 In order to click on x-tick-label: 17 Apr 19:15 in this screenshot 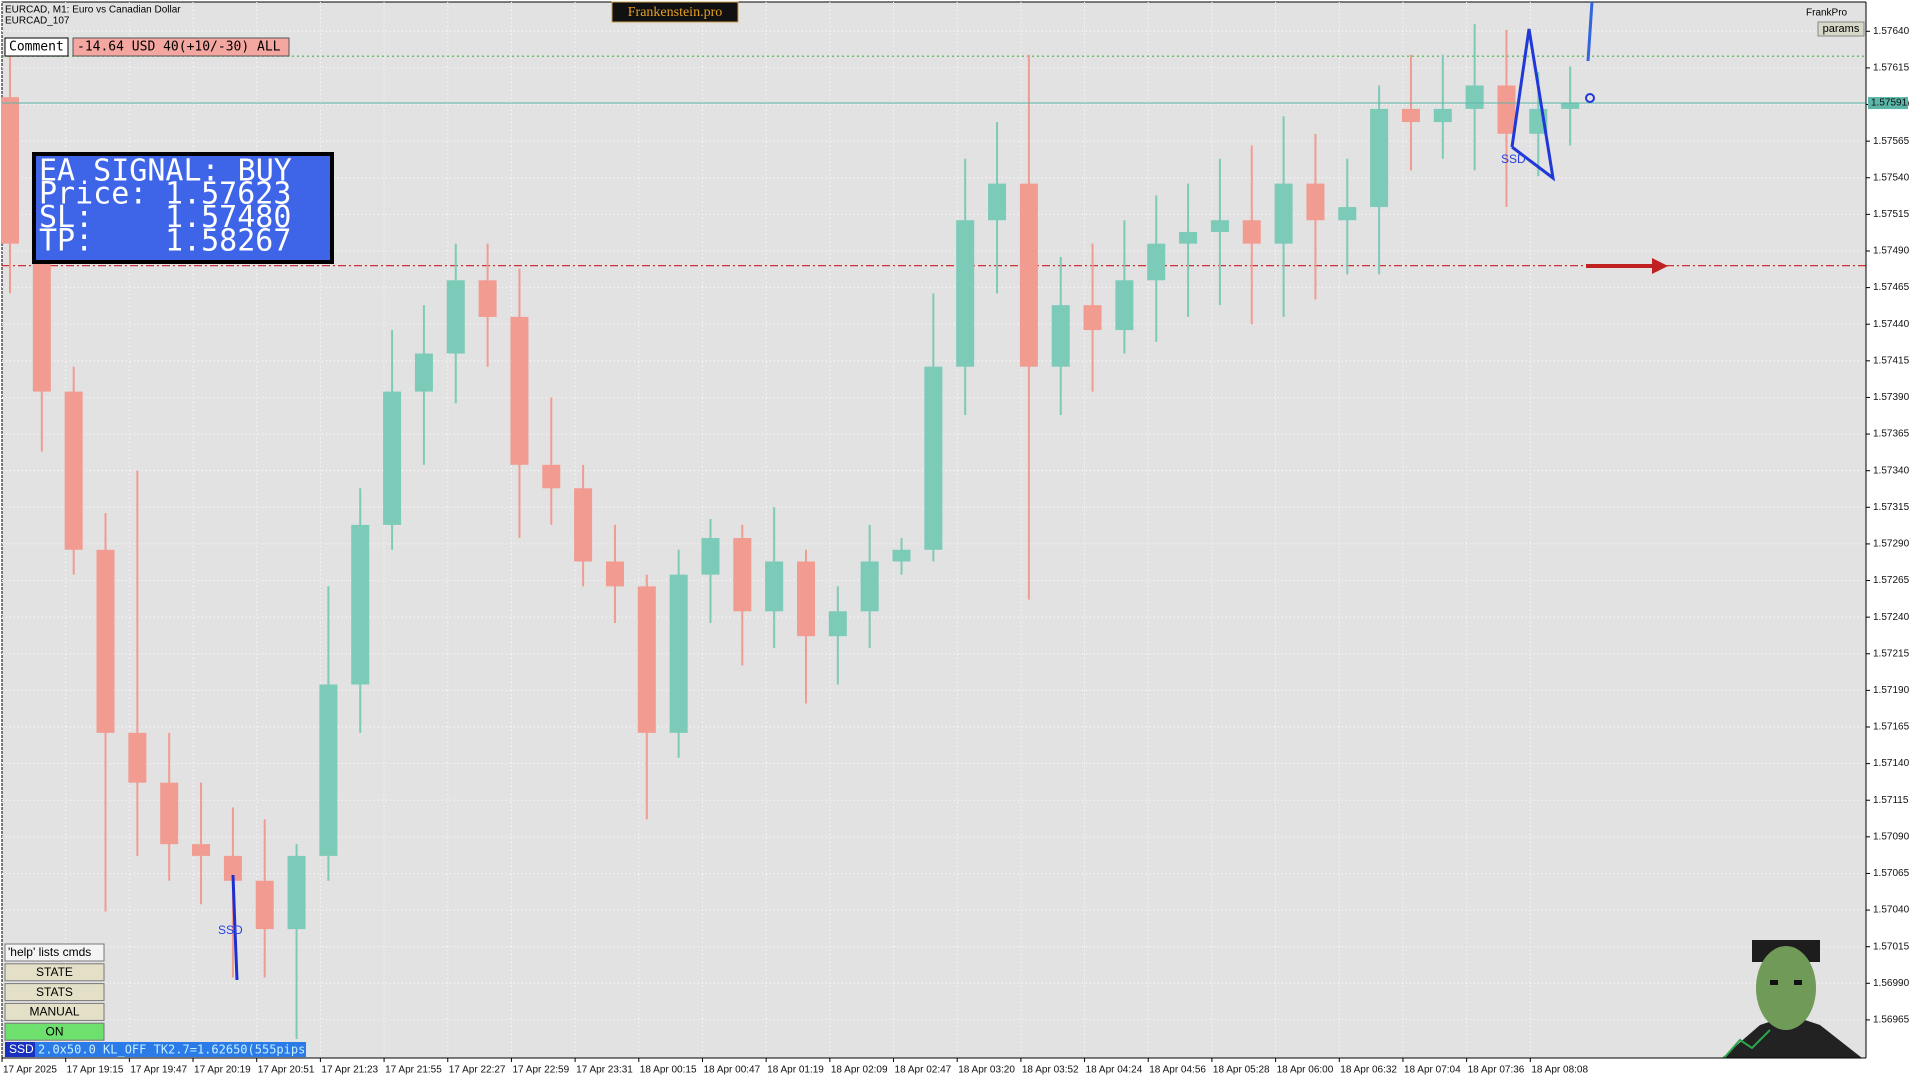, I will do `click(95, 1070)`.